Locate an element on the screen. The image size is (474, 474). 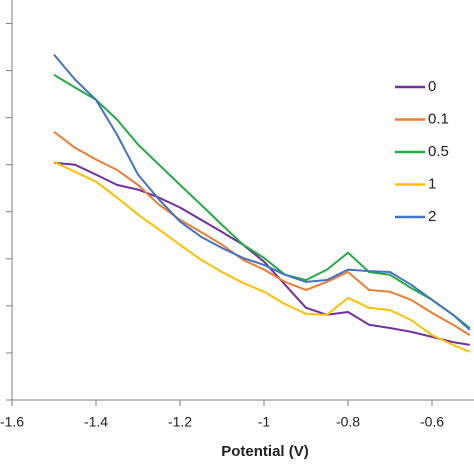
legend-label: 0.5 is located at coordinates (438, 151).